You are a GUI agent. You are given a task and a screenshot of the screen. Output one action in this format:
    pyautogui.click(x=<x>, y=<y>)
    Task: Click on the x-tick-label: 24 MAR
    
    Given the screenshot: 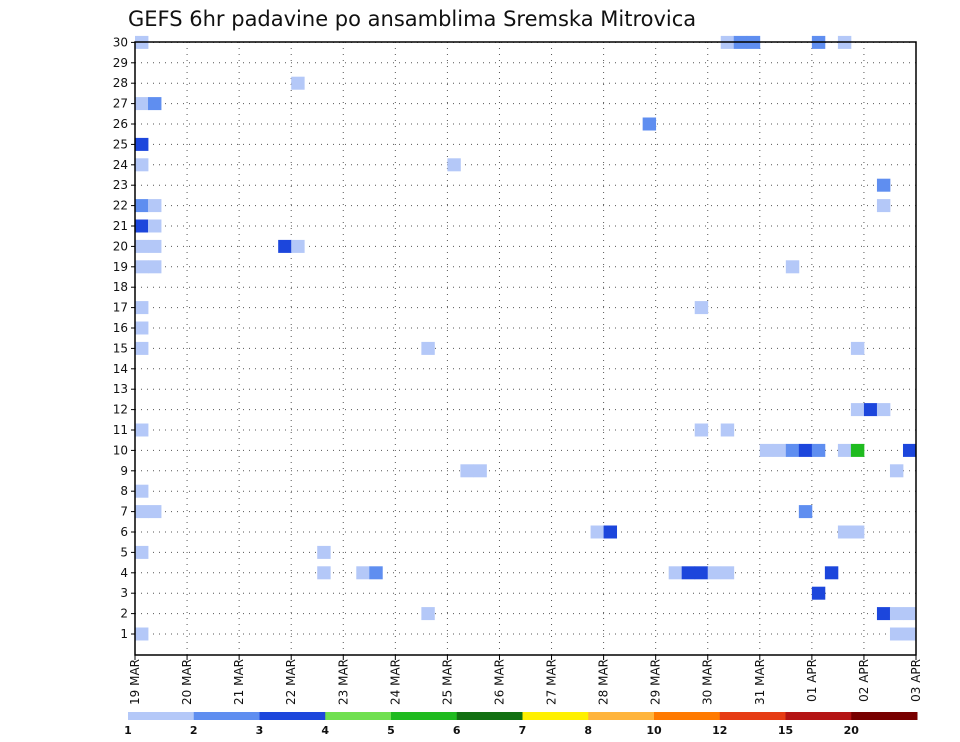 What is the action you would take?
    pyautogui.click(x=395, y=682)
    